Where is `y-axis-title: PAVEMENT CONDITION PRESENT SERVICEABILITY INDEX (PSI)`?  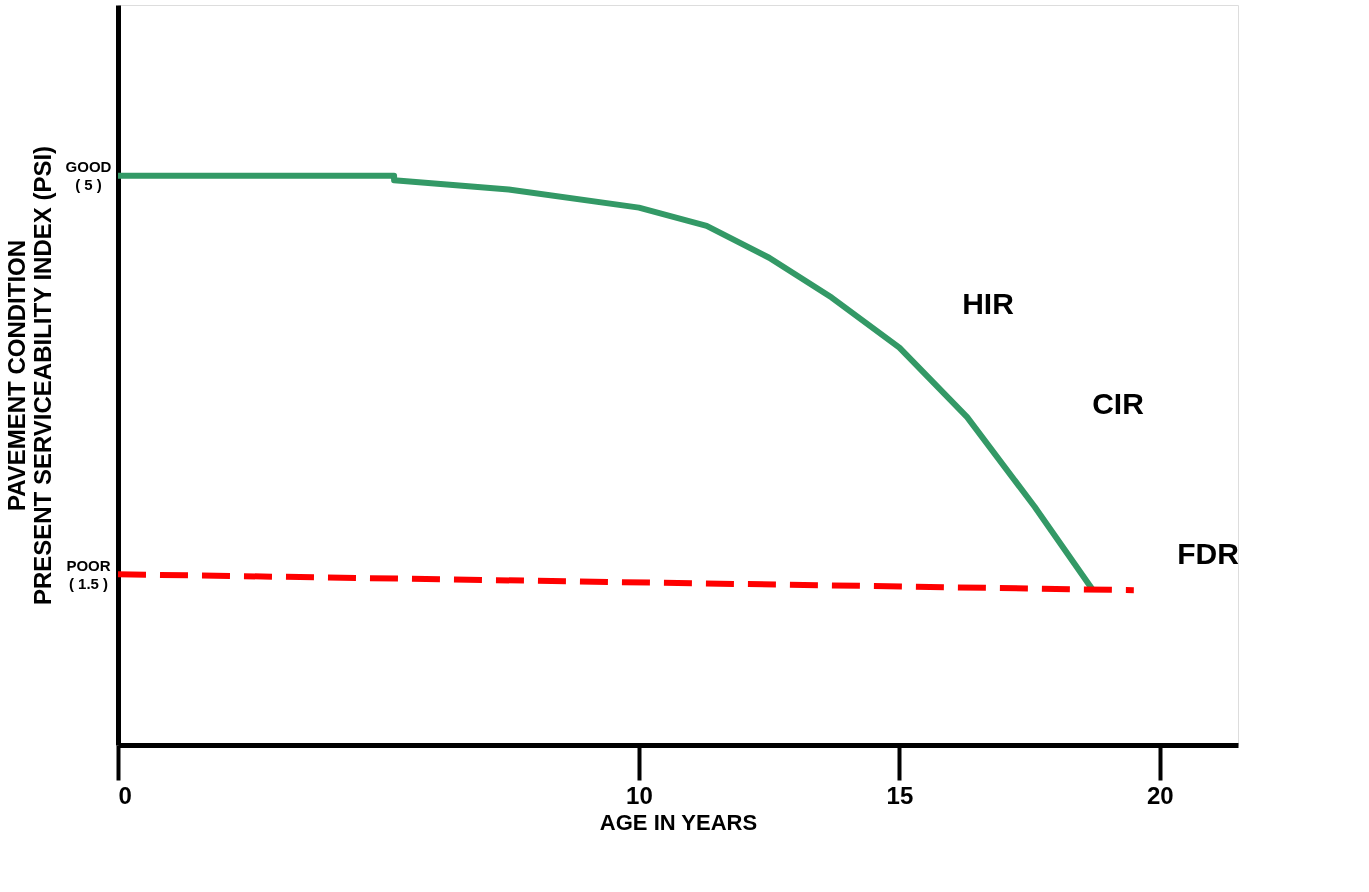
y-axis-title: PAVEMENT CONDITION PRESENT SERVICEABILITY INDEX (PSI) is located at coordinates (29, 375).